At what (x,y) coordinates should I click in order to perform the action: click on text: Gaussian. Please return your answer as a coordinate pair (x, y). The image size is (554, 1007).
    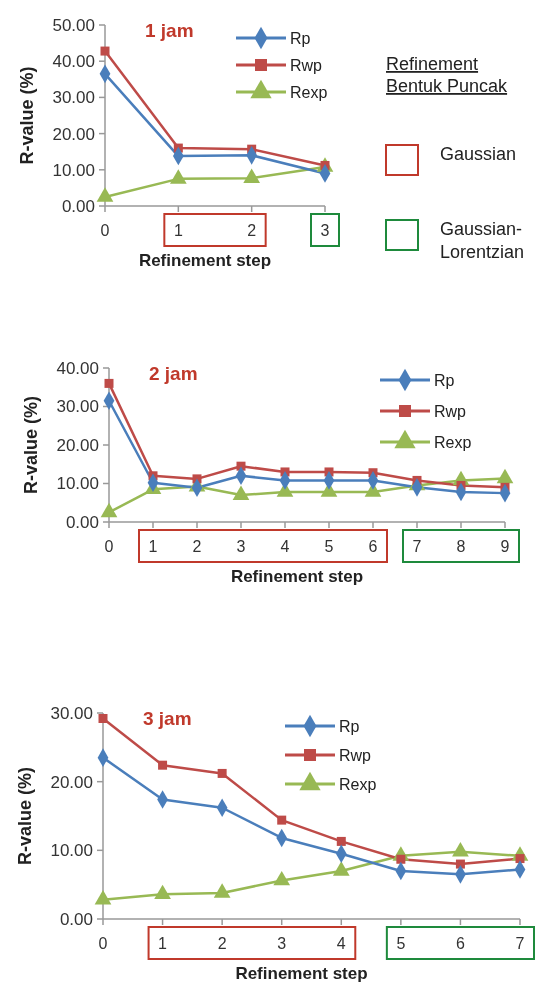
    Looking at the image, I should click on (478, 154).